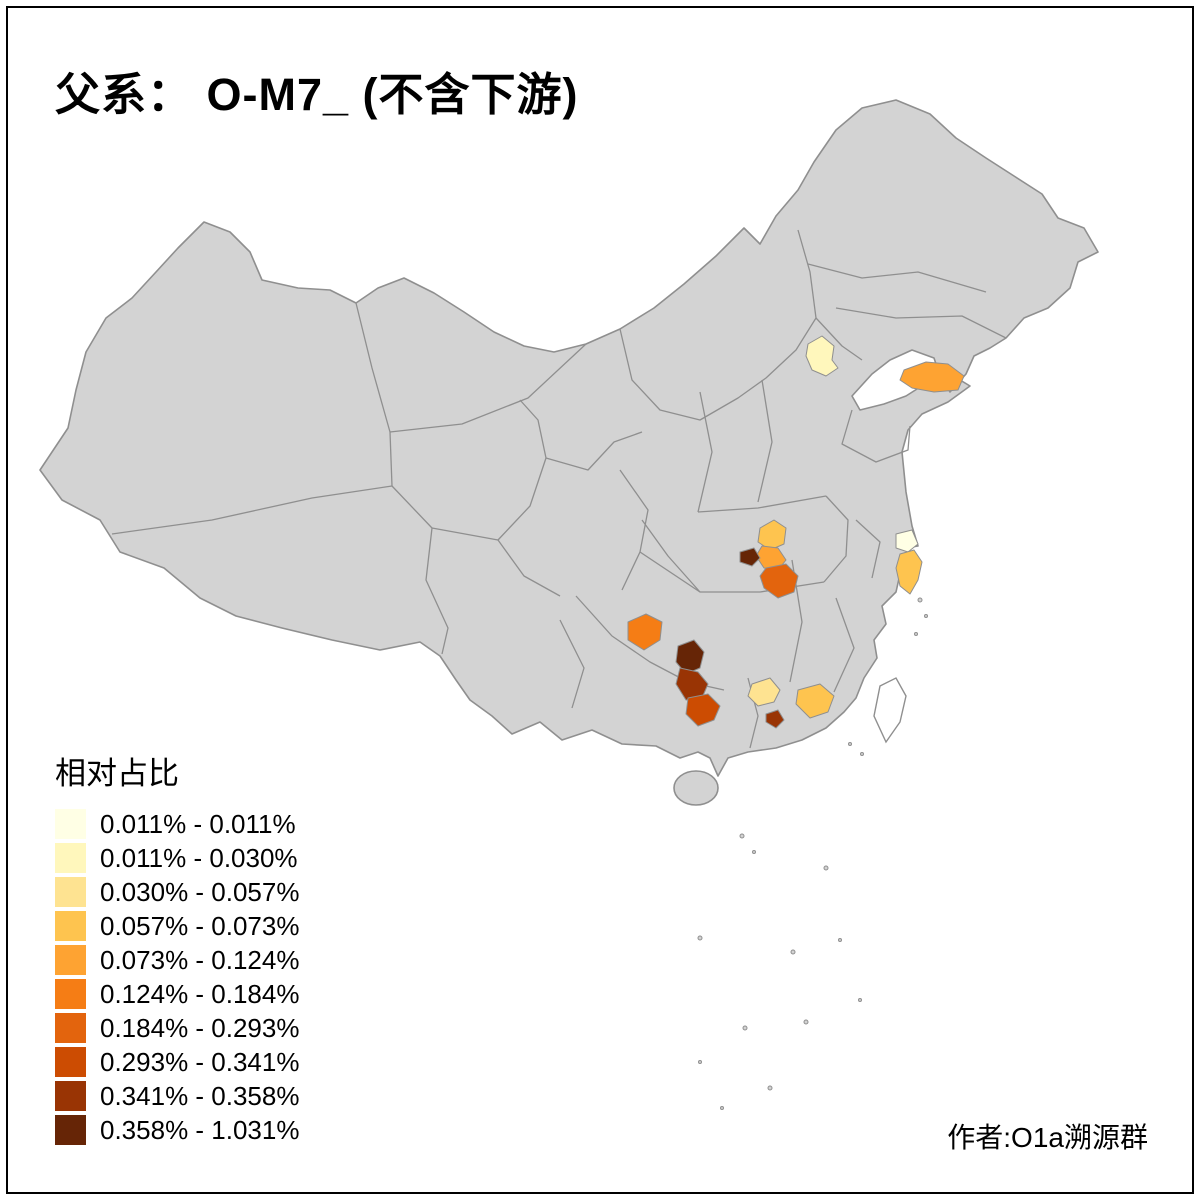 The height and width of the screenshot is (1200, 1200). I want to click on region-beijing, so click(822, 356).